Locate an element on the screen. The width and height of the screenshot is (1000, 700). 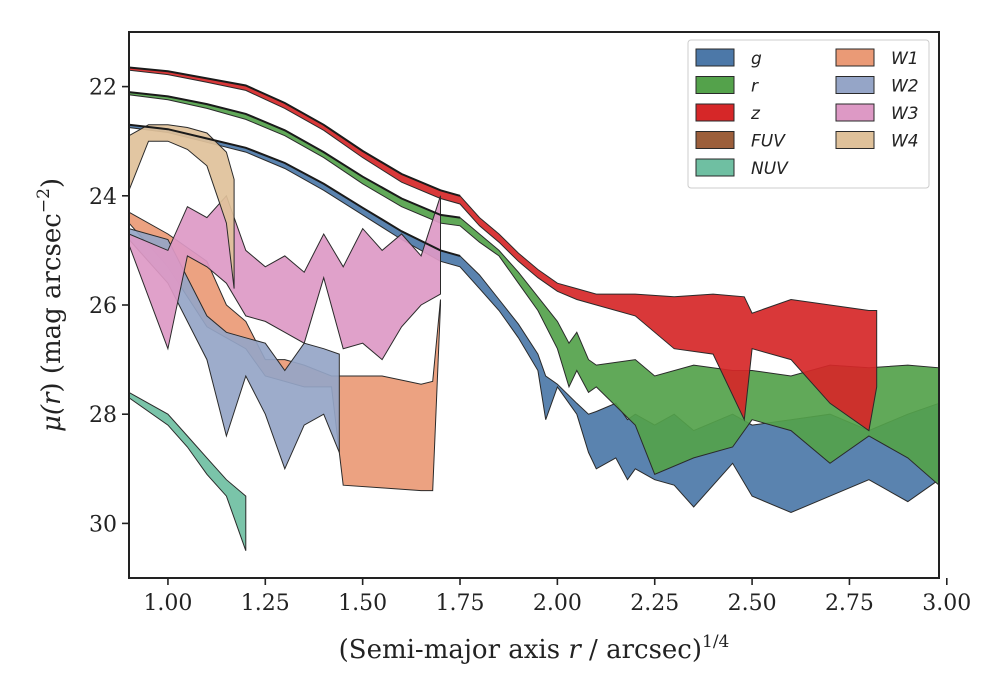
x-tick-label: 1.75 is located at coordinates (460, 603).